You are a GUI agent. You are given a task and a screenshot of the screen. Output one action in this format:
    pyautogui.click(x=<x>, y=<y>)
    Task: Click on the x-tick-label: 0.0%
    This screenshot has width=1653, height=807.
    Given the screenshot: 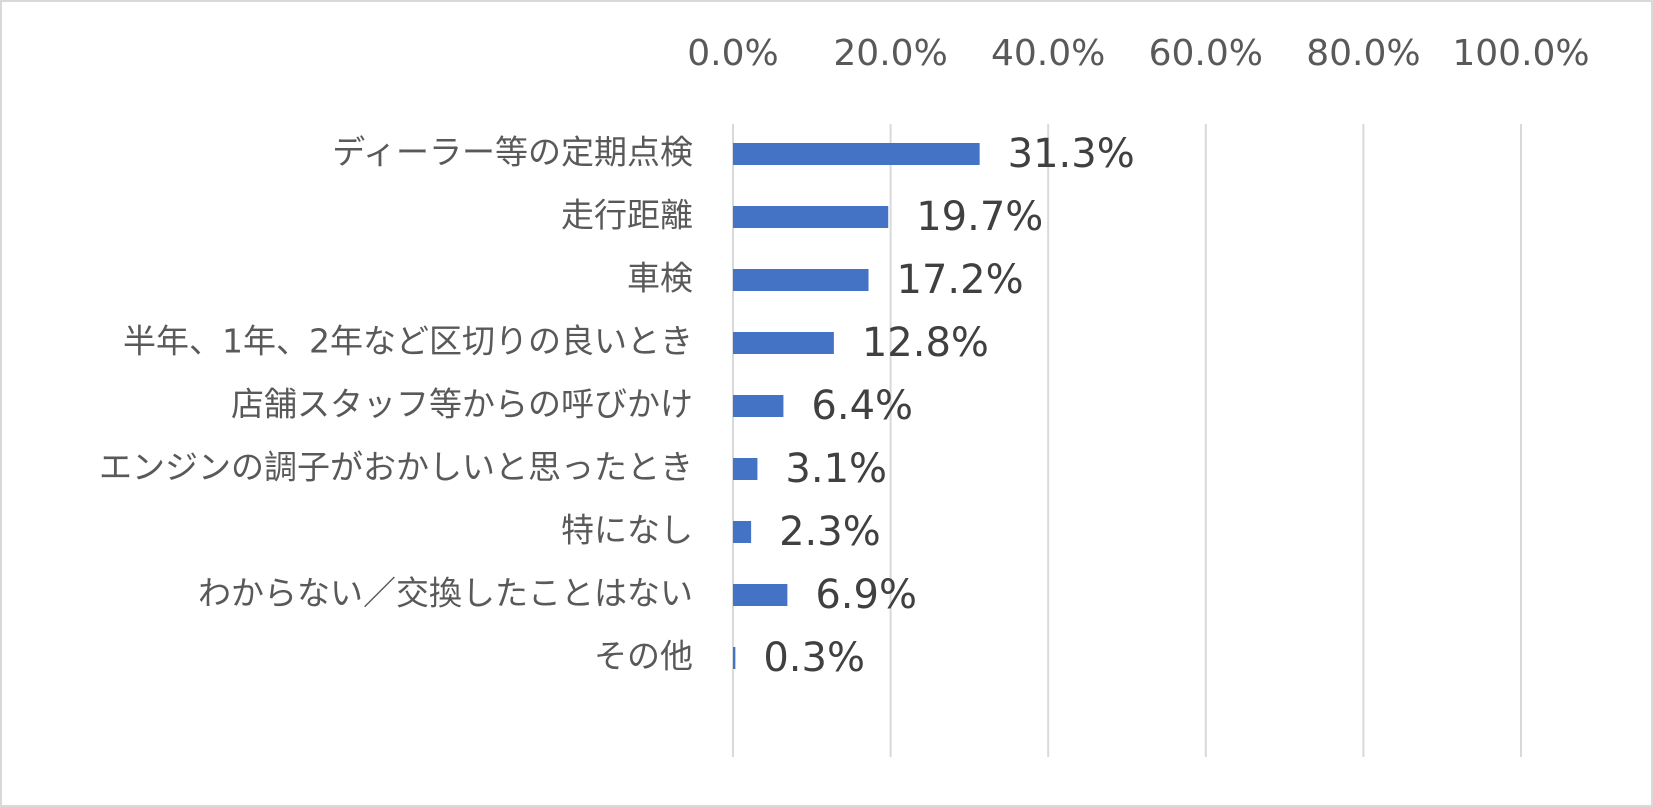 What is the action you would take?
    pyautogui.click(x=732, y=53)
    